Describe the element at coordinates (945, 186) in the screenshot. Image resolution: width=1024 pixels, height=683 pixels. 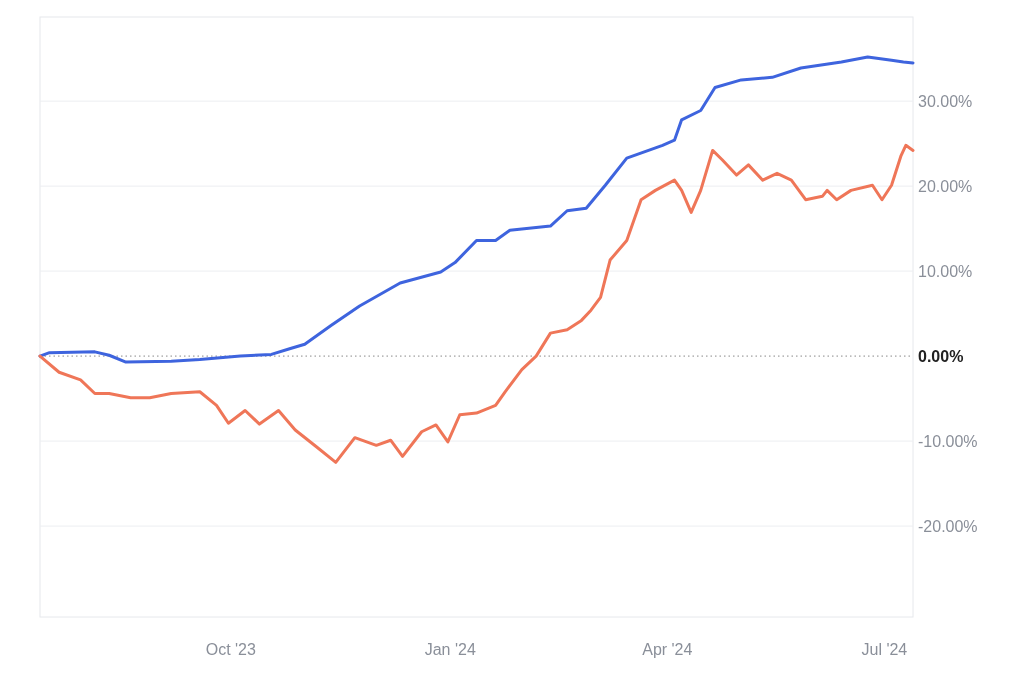
I see `y-tick-label: 20.00%` at that location.